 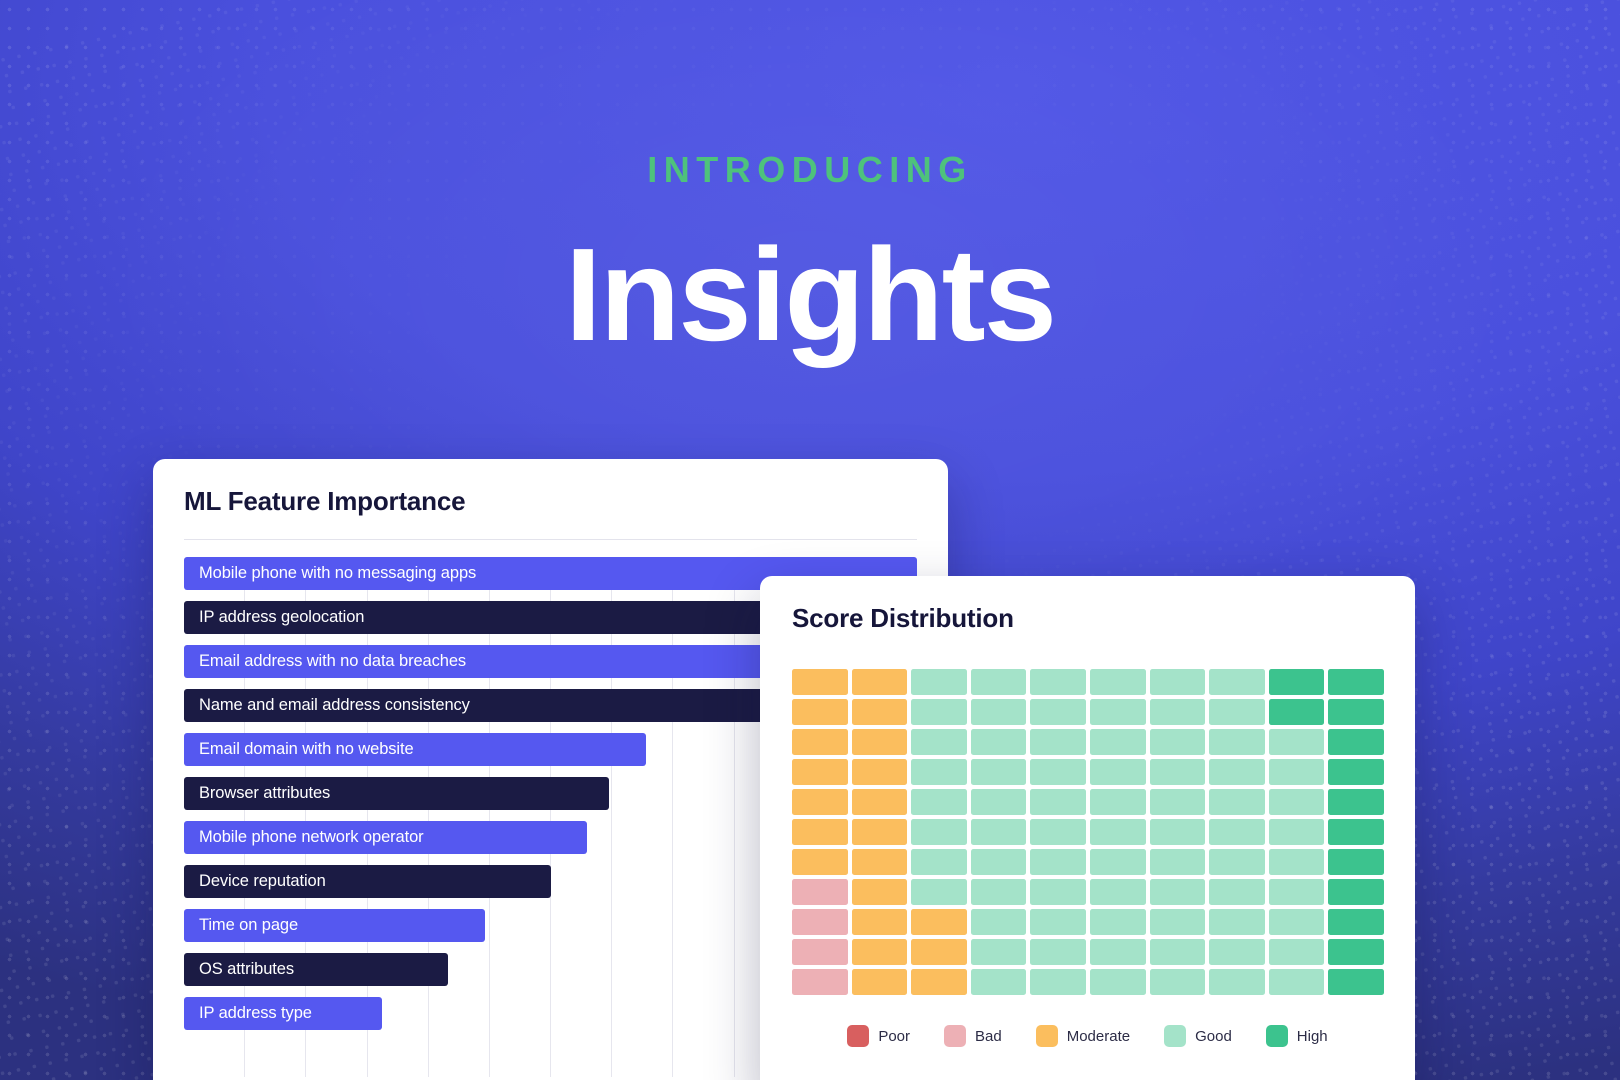 I want to click on feature-bar: Time on page, so click(x=334, y=925).